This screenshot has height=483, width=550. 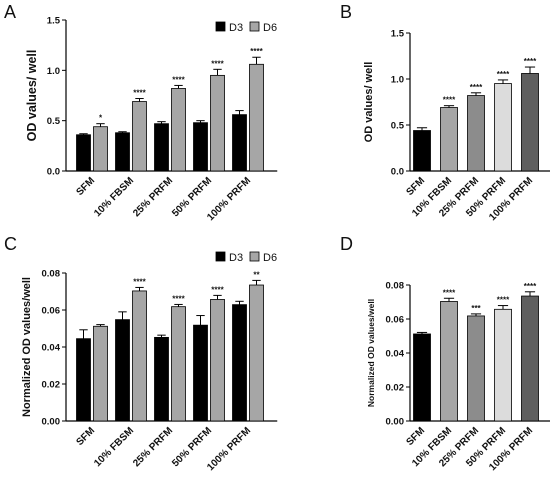 What do you see at coordinates (256, 274) in the screenshot?
I see `significance-label: **` at bounding box center [256, 274].